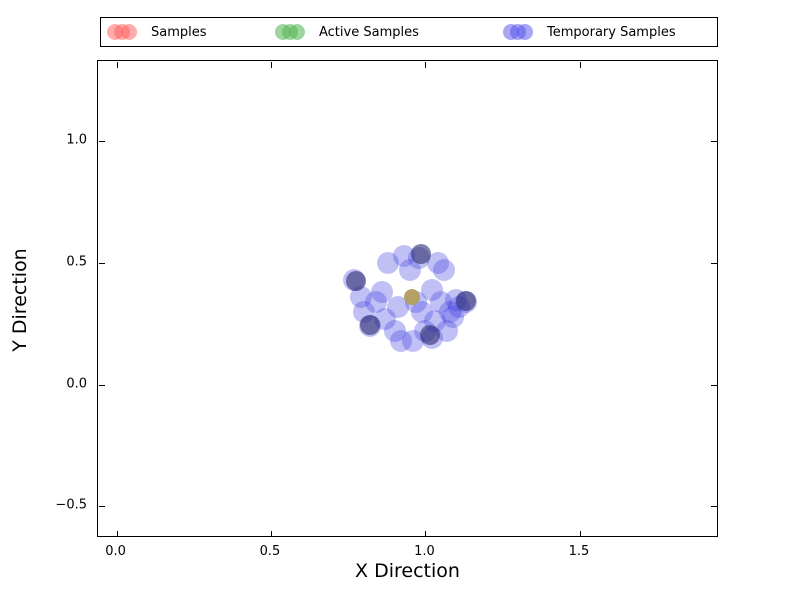 The width and height of the screenshot is (800, 600). Describe the element at coordinates (411, 297) in the screenshot. I see `center-sample-point` at that location.